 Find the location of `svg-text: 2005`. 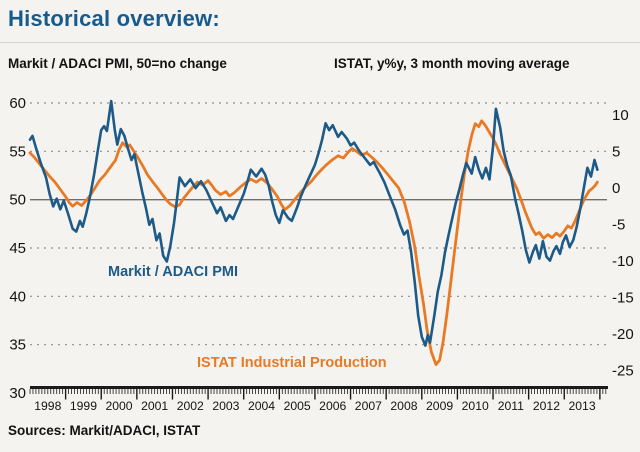

svg-text: 2005 is located at coordinates (297, 406).